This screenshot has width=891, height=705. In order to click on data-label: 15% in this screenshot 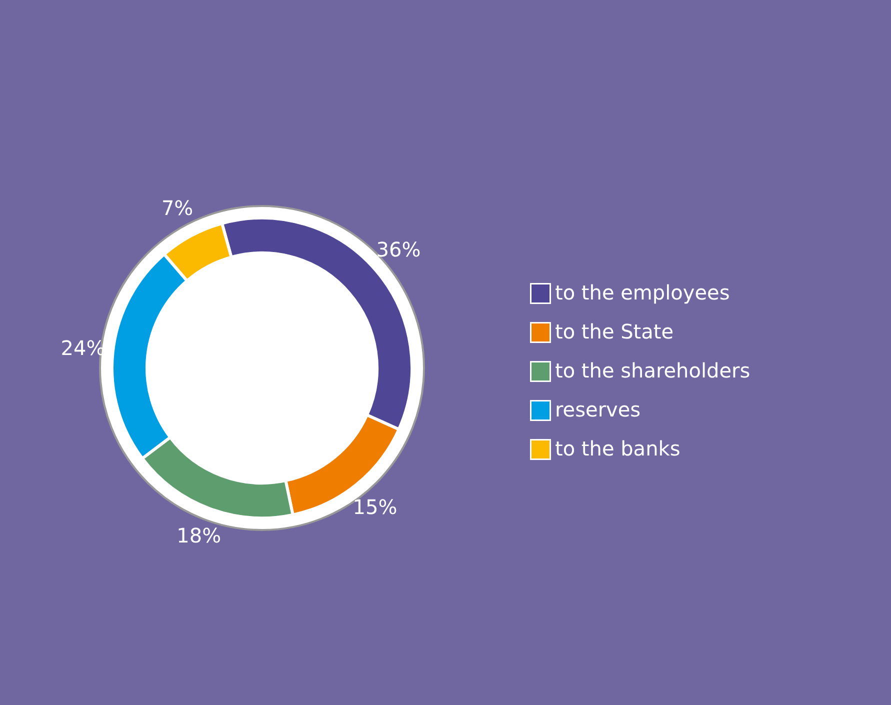, I will do `click(375, 507)`.